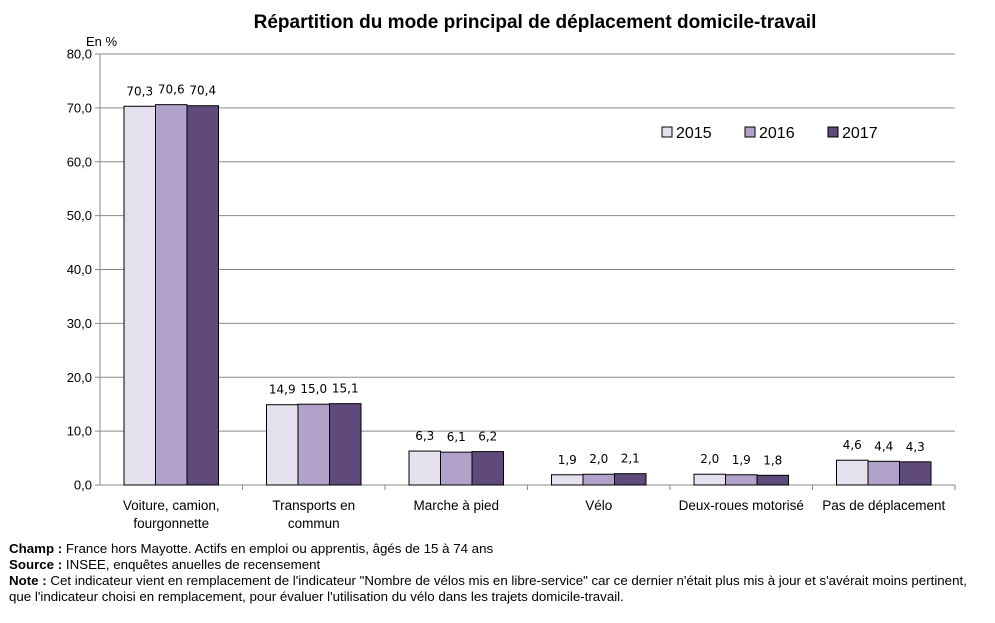 The width and height of the screenshot is (995, 623). What do you see at coordinates (171, 505) in the screenshot?
I see `category-label: Voiture, camion,` at bounding box center [171, 505].